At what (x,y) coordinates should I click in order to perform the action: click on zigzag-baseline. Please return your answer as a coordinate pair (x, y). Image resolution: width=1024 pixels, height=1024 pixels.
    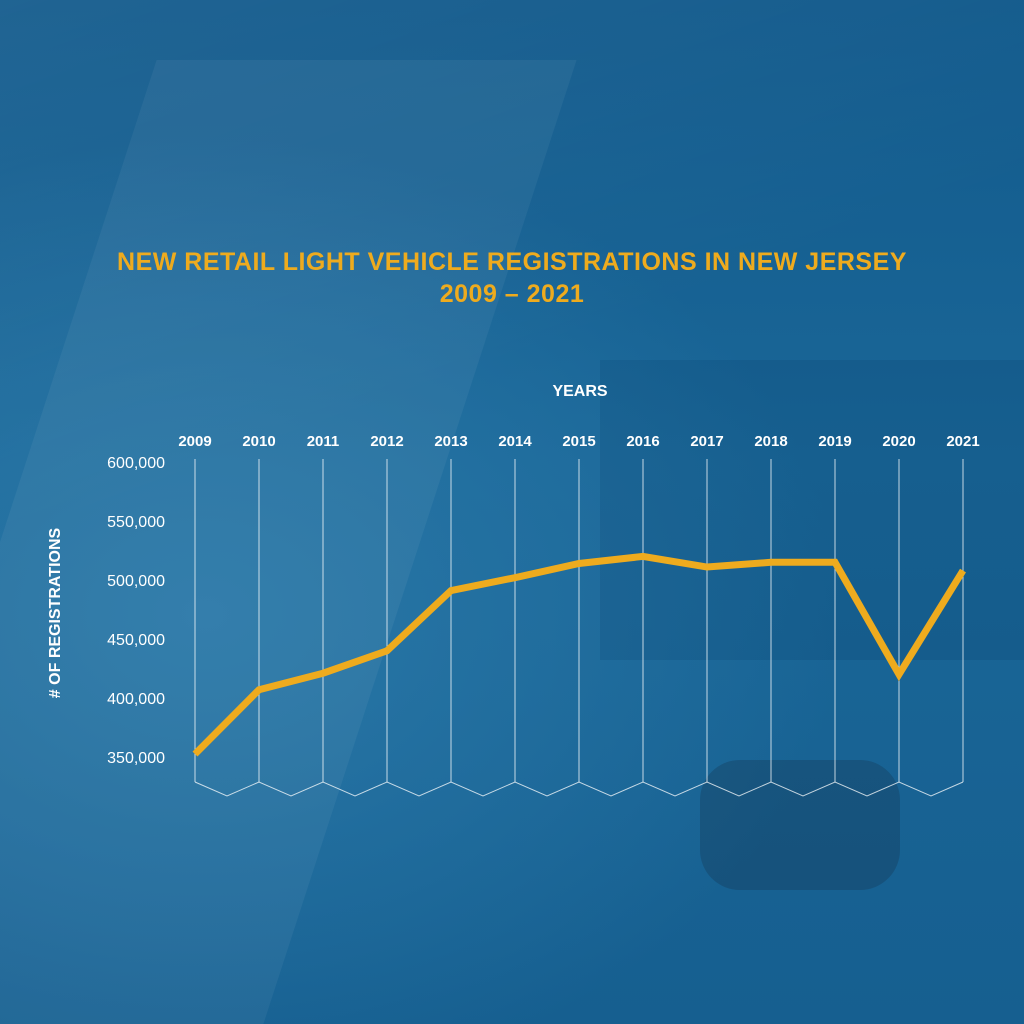
    Looking at the image, I should click on (579, 789).